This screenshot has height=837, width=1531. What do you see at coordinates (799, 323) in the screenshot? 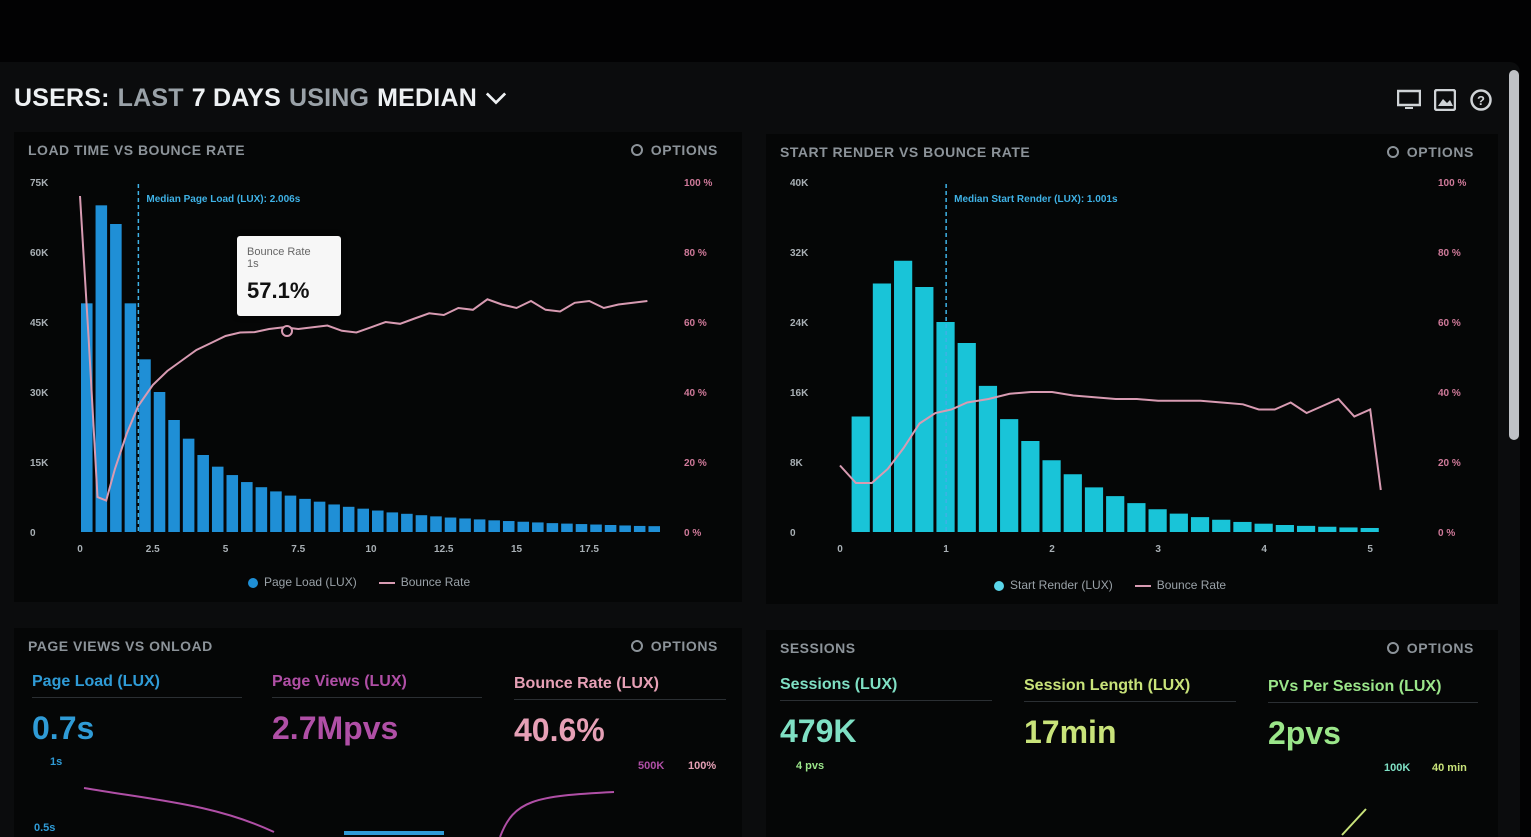
I see `y-left-tick-label: 24K` at bounding box center [799, 323].